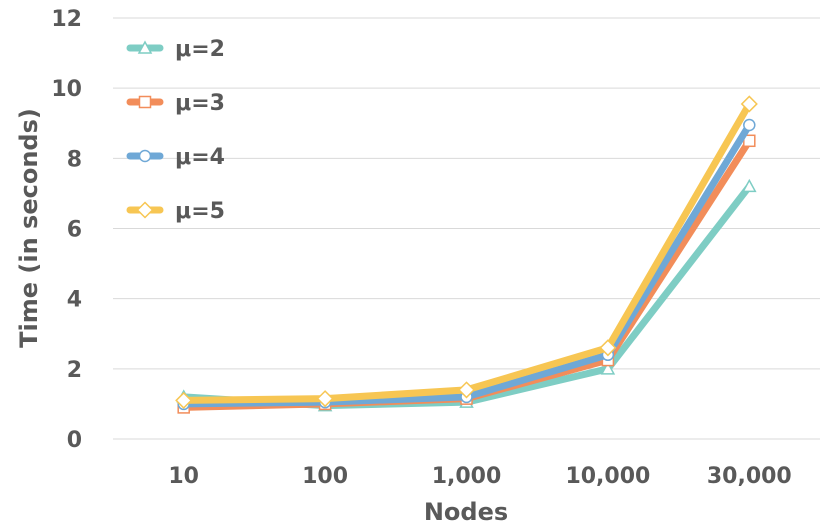 The height and width of the screenshot is (525, 831). Describe the element at coordinates (175, 130) in the screenshot. I see `legend: μ=2 μ=3 μ=4 μ=5` at that location.